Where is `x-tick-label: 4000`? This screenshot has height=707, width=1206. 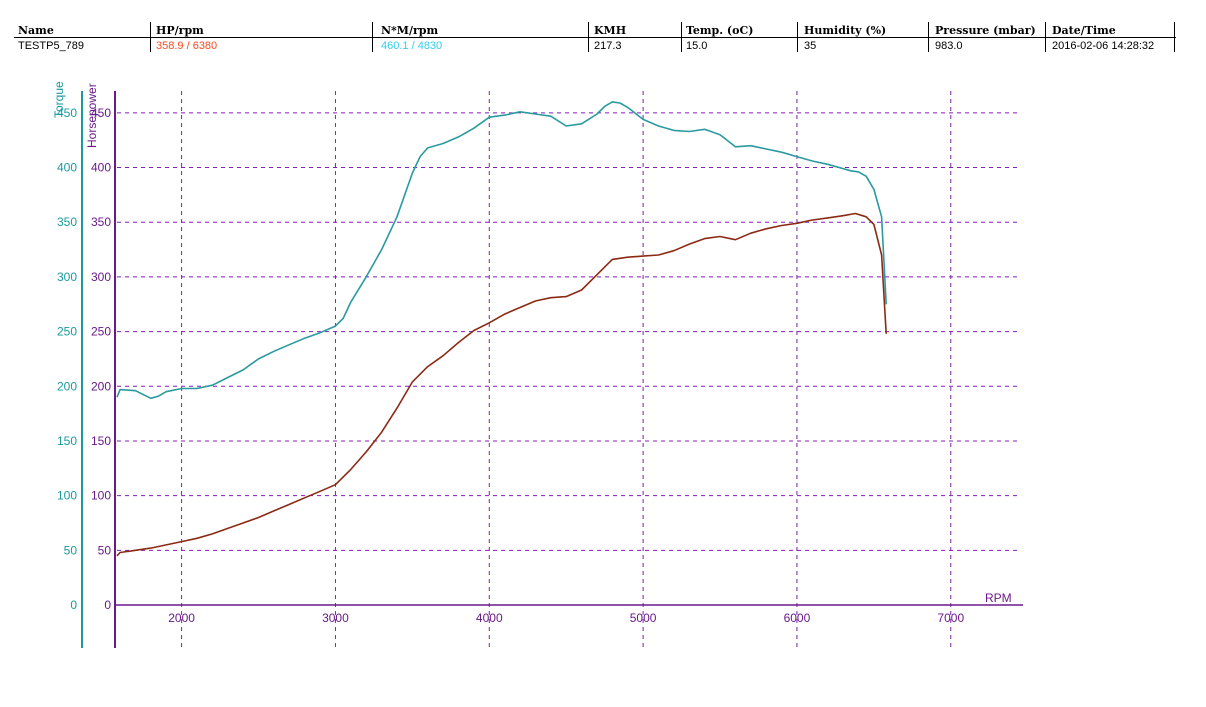
x-tick-label: 4000 is located at coordinates (489, 618).